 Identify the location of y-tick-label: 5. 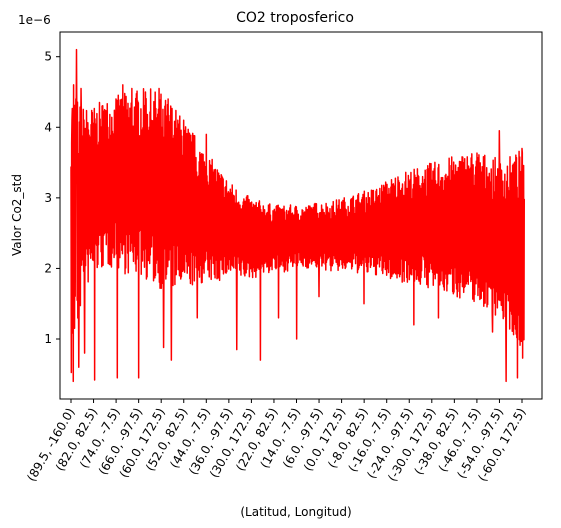
(48, 57).